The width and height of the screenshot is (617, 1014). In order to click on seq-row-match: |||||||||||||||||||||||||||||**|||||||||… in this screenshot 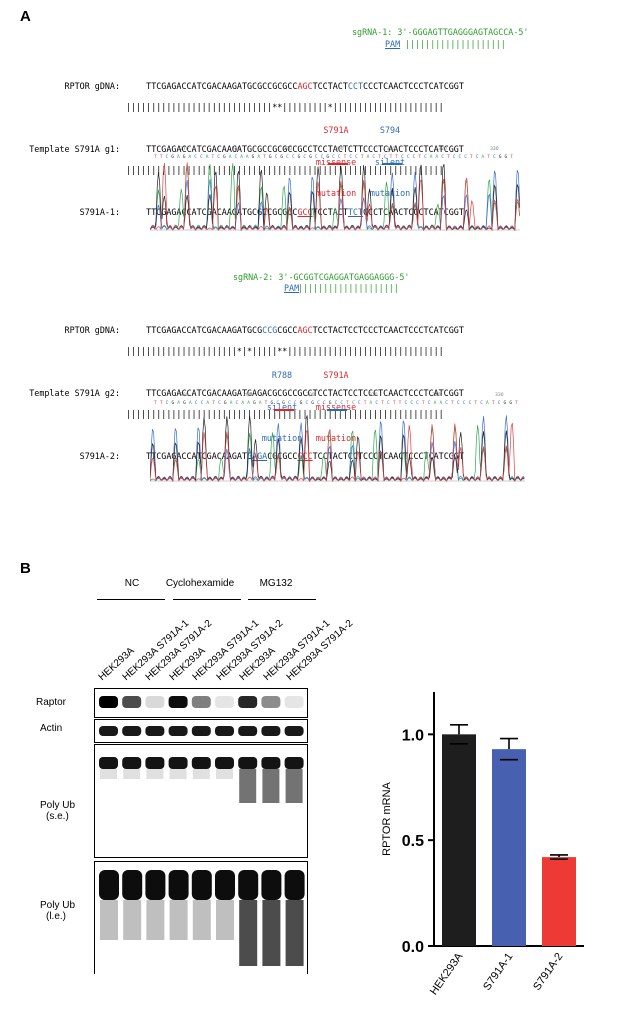, I will do `click(295, 107)`.